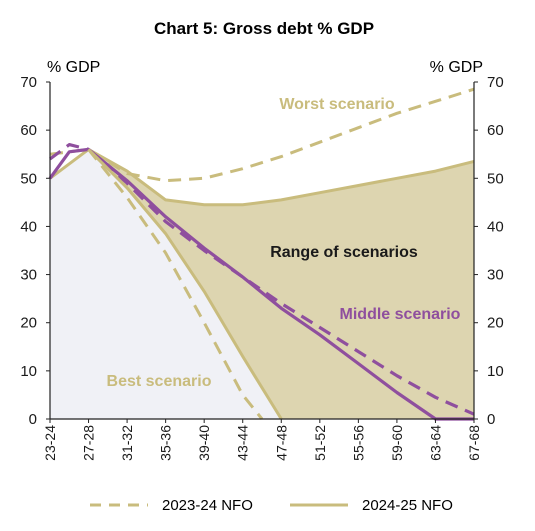 The image size is (535, 531). What do you see at coordinates (28, 226) in the screenshot?
I see `y-tick-left-label: 40` at bounding box center [28, 226].